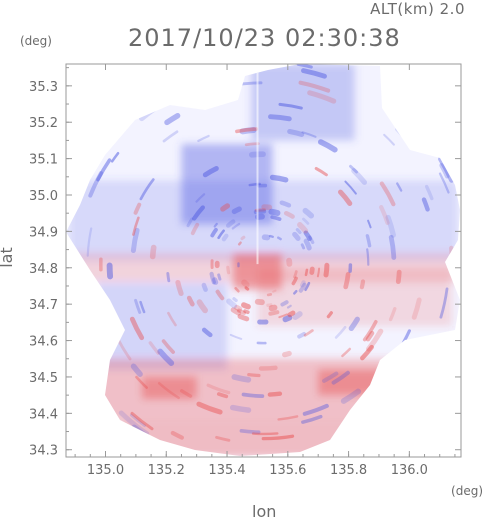  I want to click on x-tick-label: 135.0, so click(105, 470).